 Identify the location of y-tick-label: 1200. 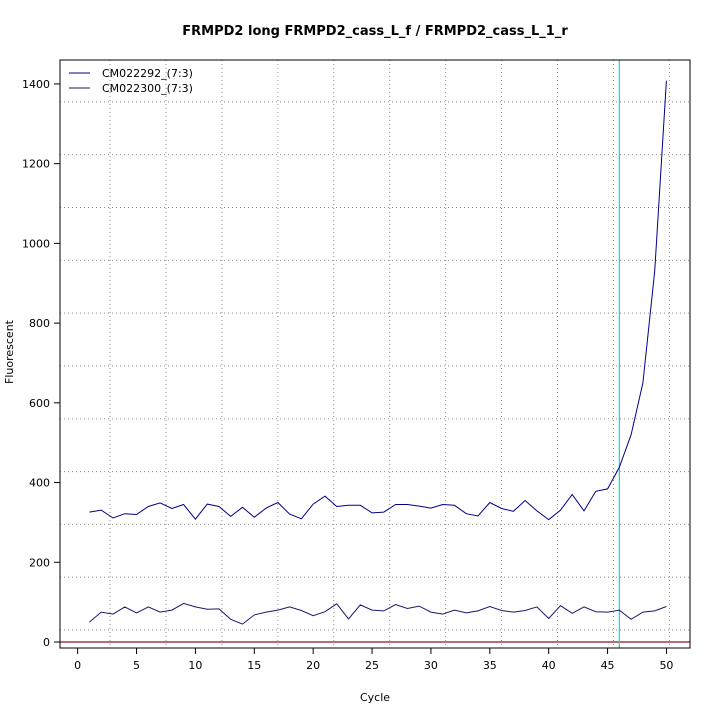
(36, 164).